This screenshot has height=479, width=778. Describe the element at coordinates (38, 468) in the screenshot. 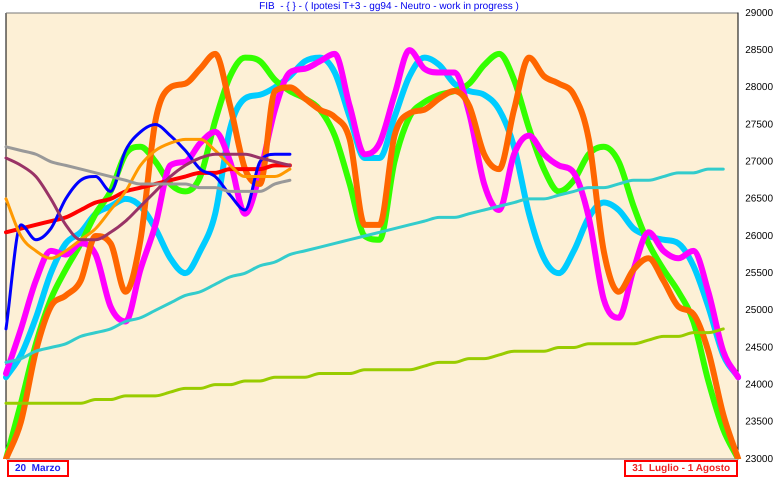

I see `text: 20 Marzo` at that location.